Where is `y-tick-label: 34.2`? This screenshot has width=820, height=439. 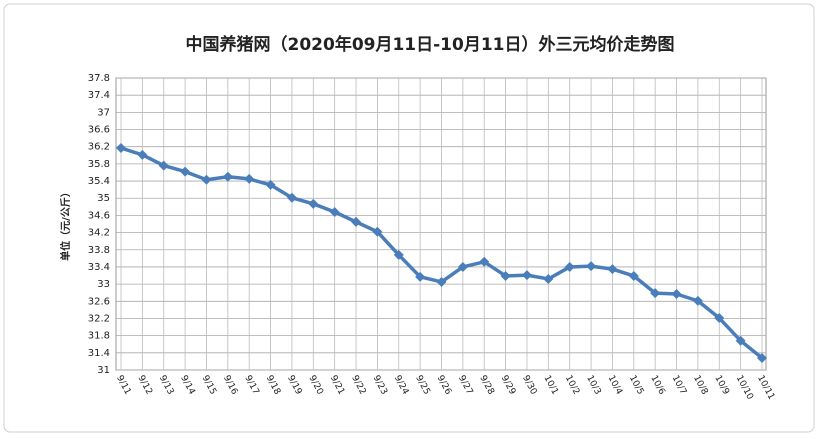
y-tick-label: 34.2 is located at coordinates (99, 233).